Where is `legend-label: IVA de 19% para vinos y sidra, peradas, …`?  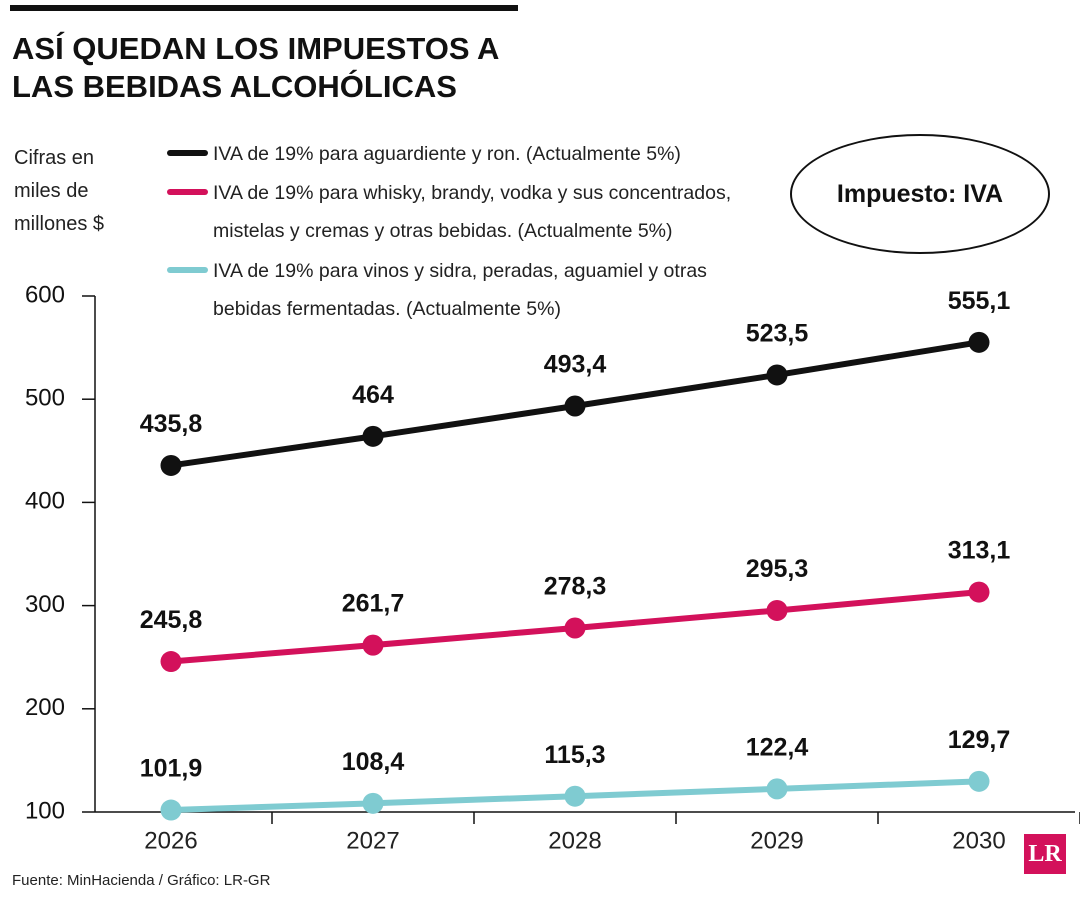 legend-label: IVA de 19% para vinos y sidra, peradas, … is located at coordinates (460, 290).